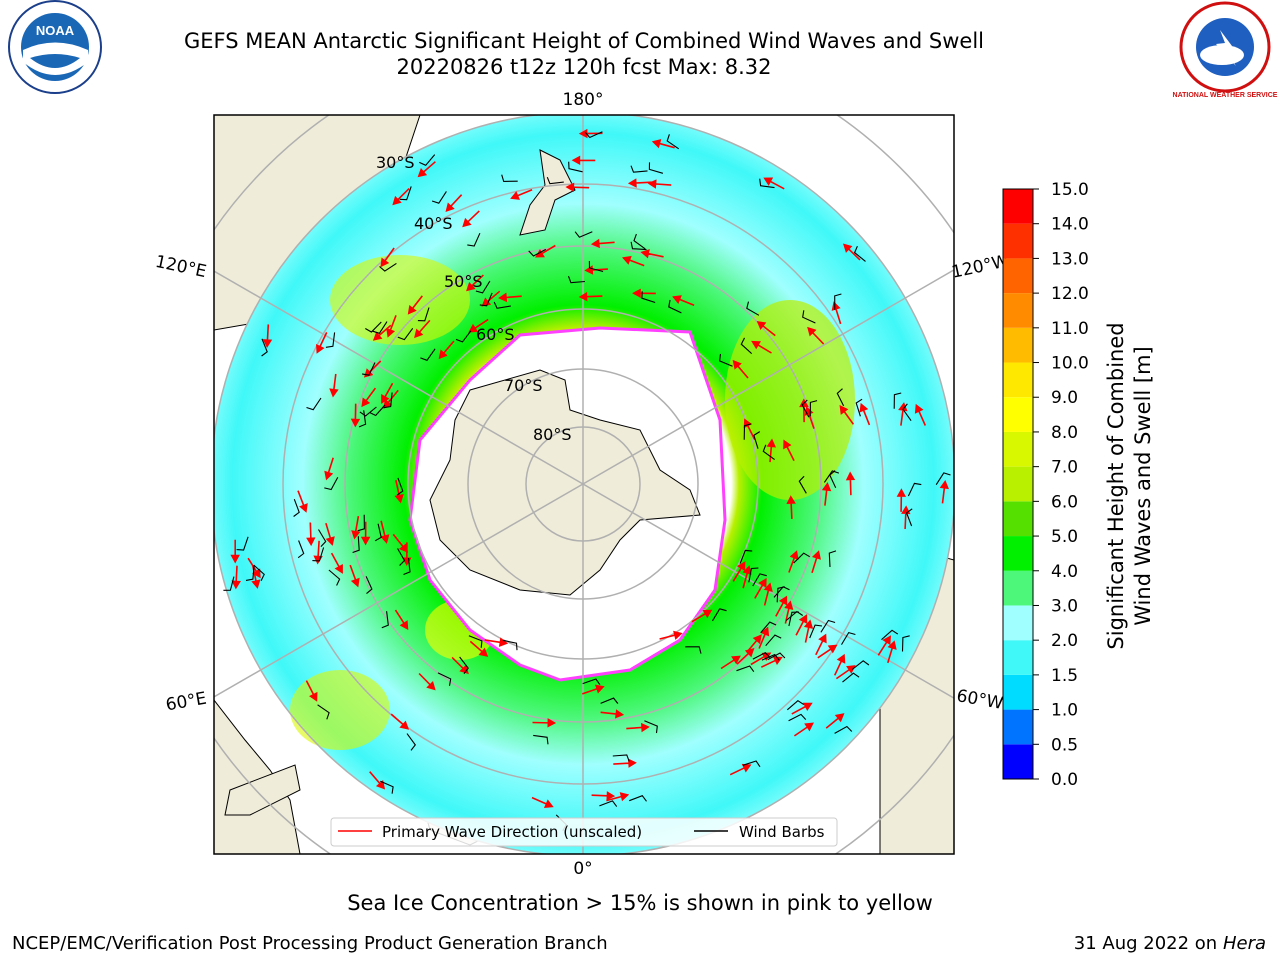  What do you see at coordinates (1064, 711) in the screenshot?
I see `colorbar-tick-label: 1.0` at bounding box center [1064, 711].